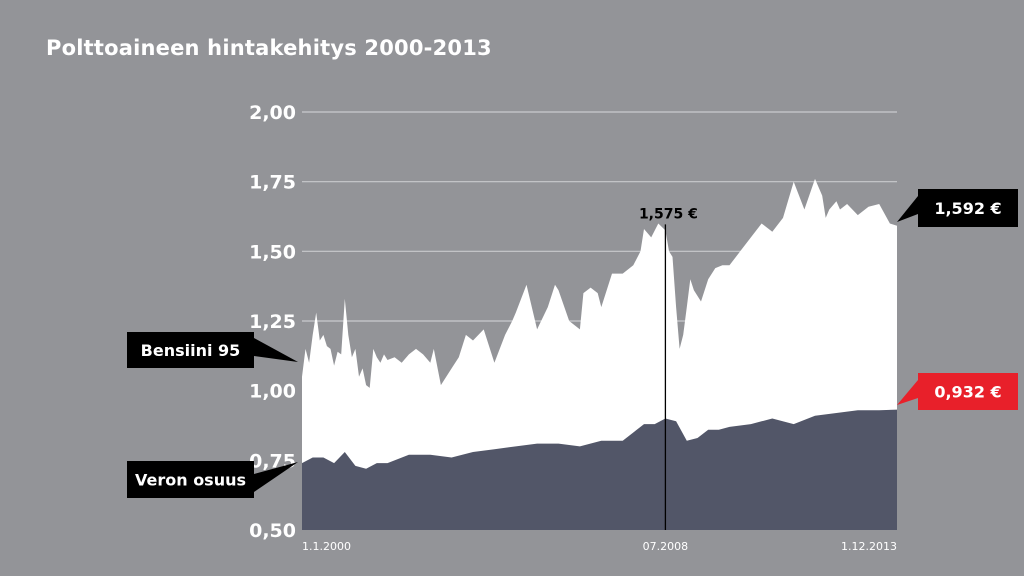 This screenshot has width=1024, height=576. What do you see at coordinates (272, 531) in the screenshot?
I see `y-tick-label: 0,50` at bounding box center [272, 531].